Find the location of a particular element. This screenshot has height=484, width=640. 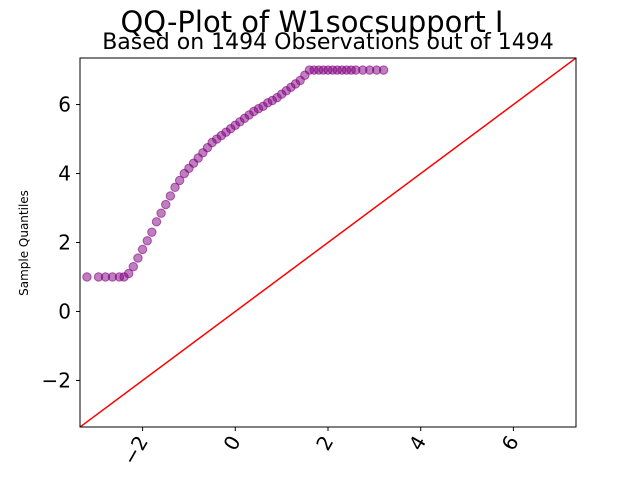

x-tick-label: 0 is located at coordinates (231, 443).